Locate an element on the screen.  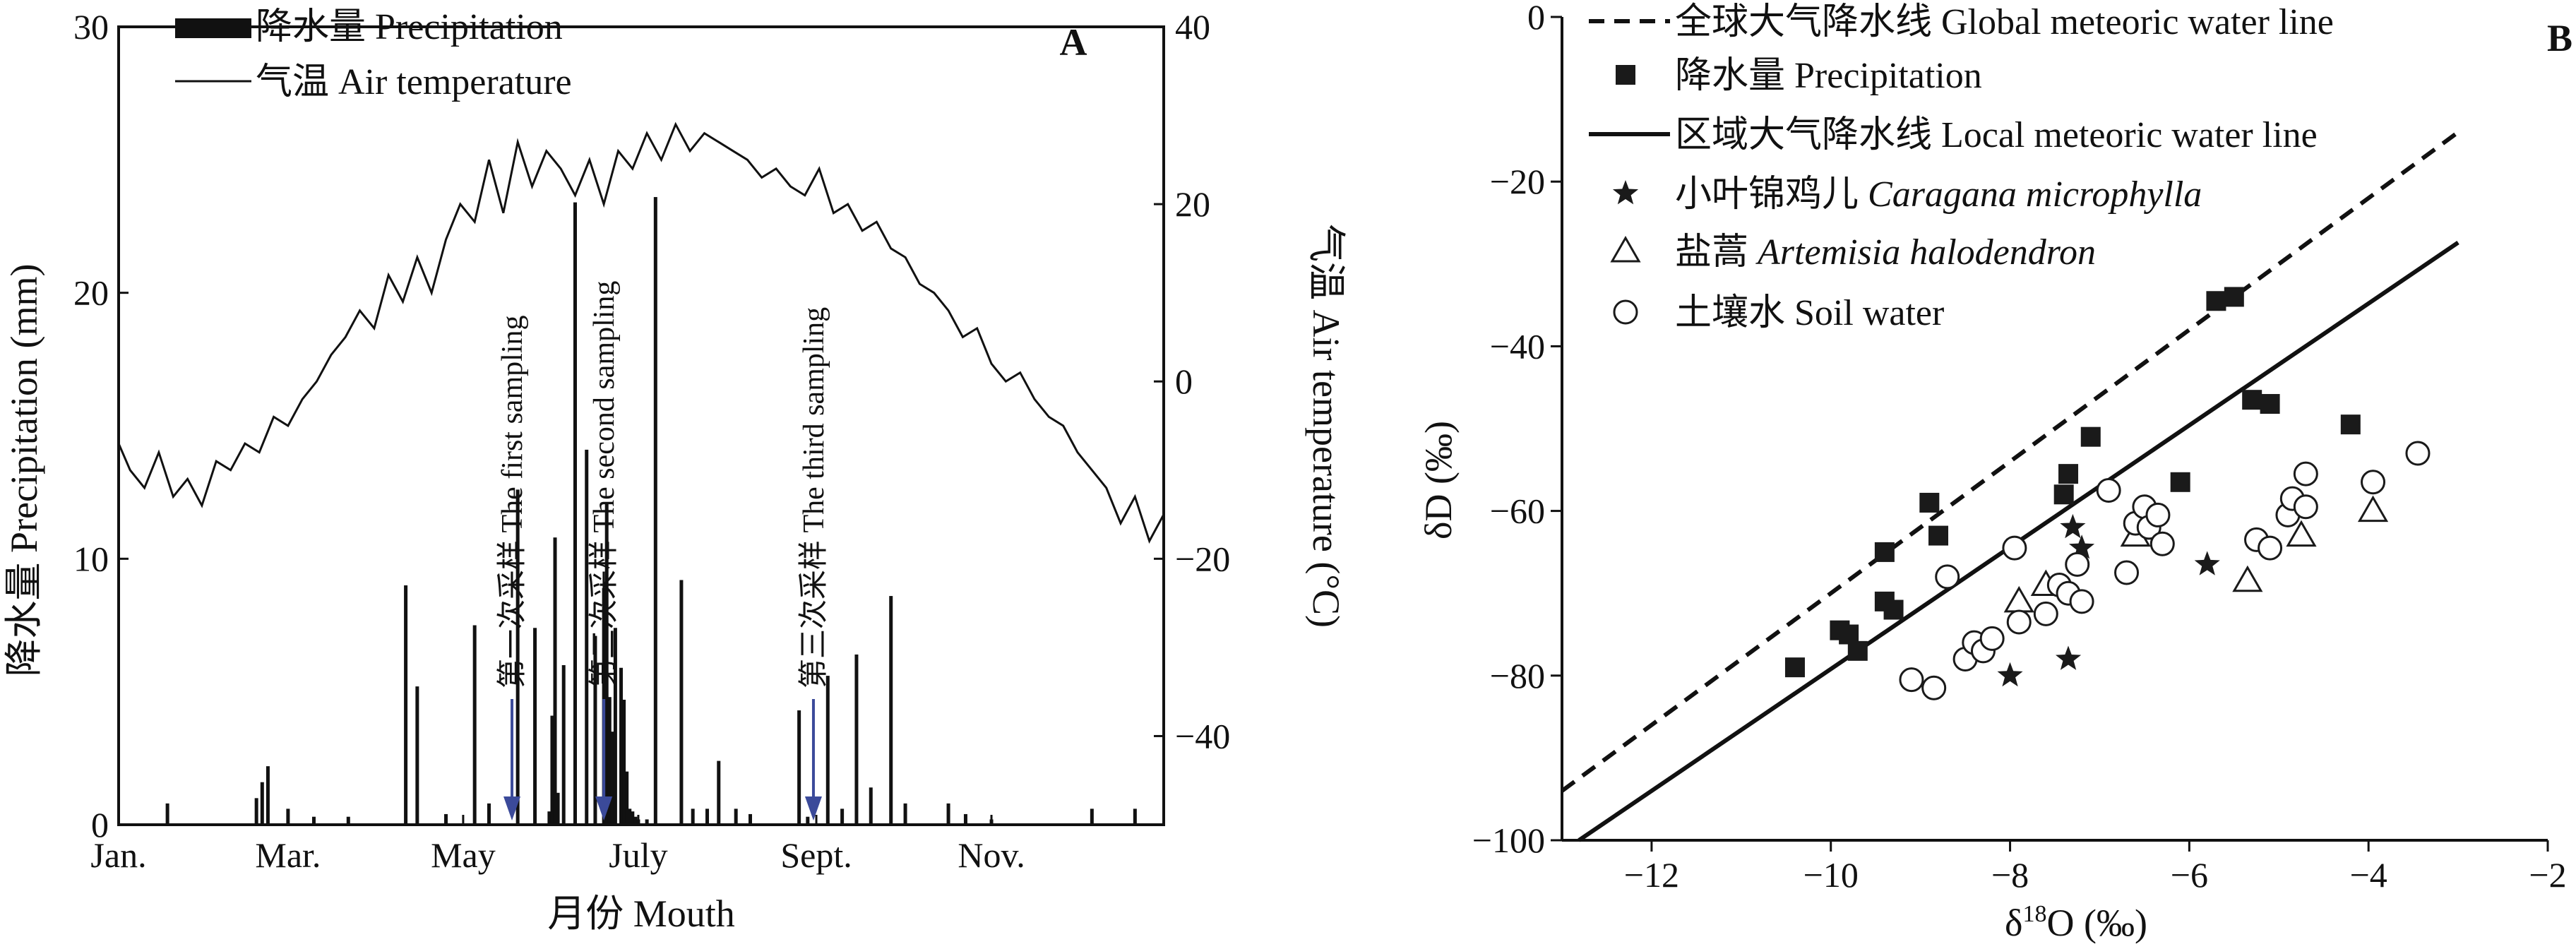
legend-triangle-swatch is located at coordinates (1625, 249).